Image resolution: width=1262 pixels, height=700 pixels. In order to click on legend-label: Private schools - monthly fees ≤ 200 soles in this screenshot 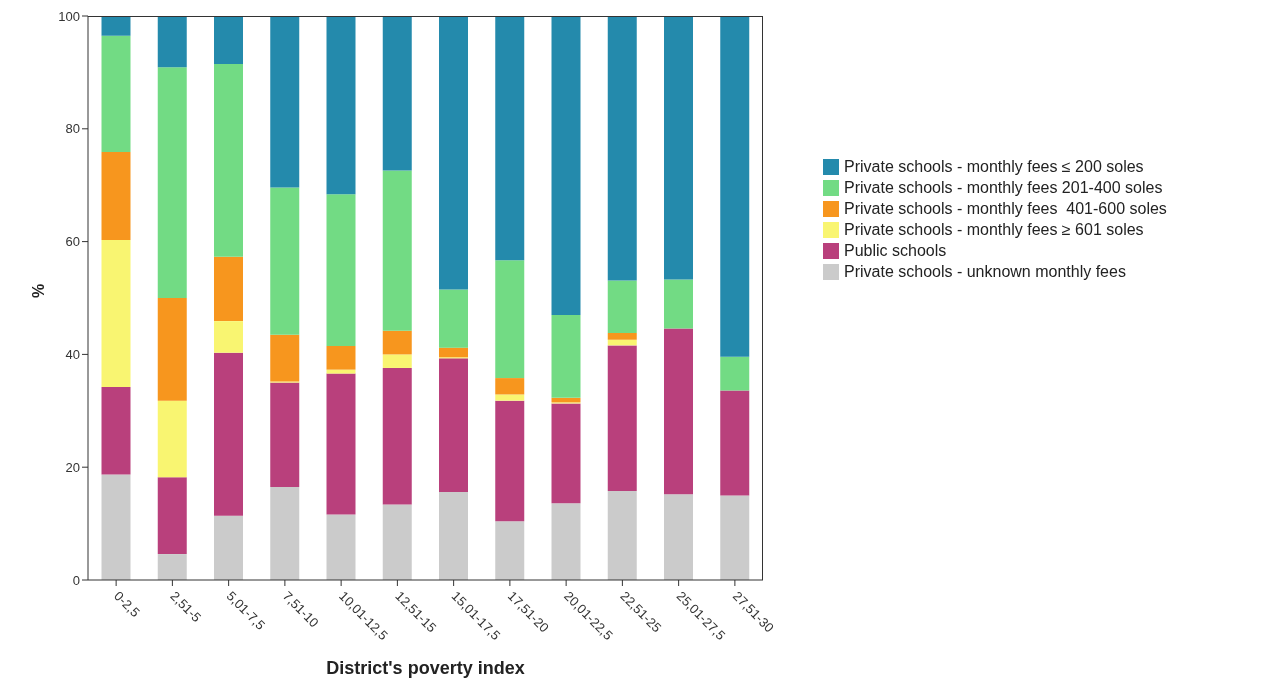, I will do `click(994, 167)`.